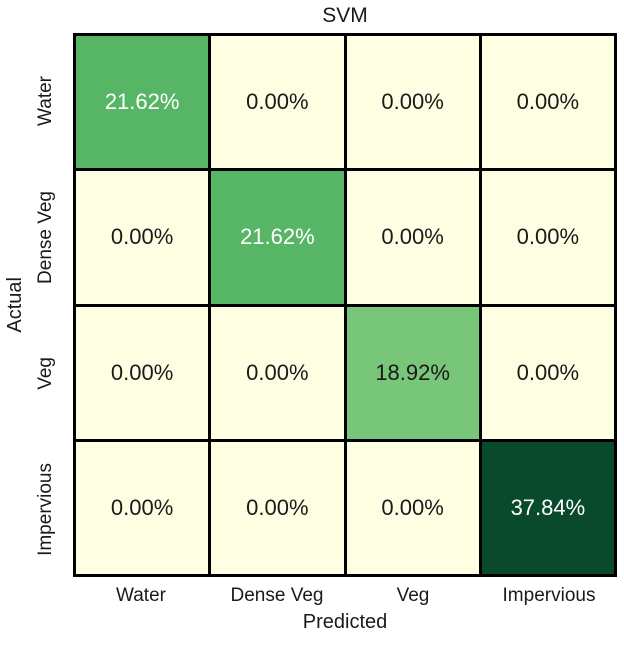 The width and height of the screenshot is (624, 647). I want to click on heatmap-cell: 37.84%, so click(547, 507).